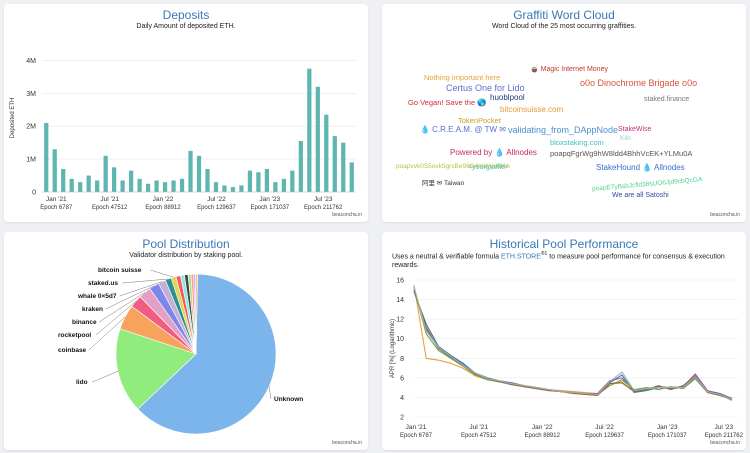 The image size is (750, 453). Describe the element at coordinates (520, 257) in the screenshot. I see `eth-store-link: ETH.STORE` at that location.